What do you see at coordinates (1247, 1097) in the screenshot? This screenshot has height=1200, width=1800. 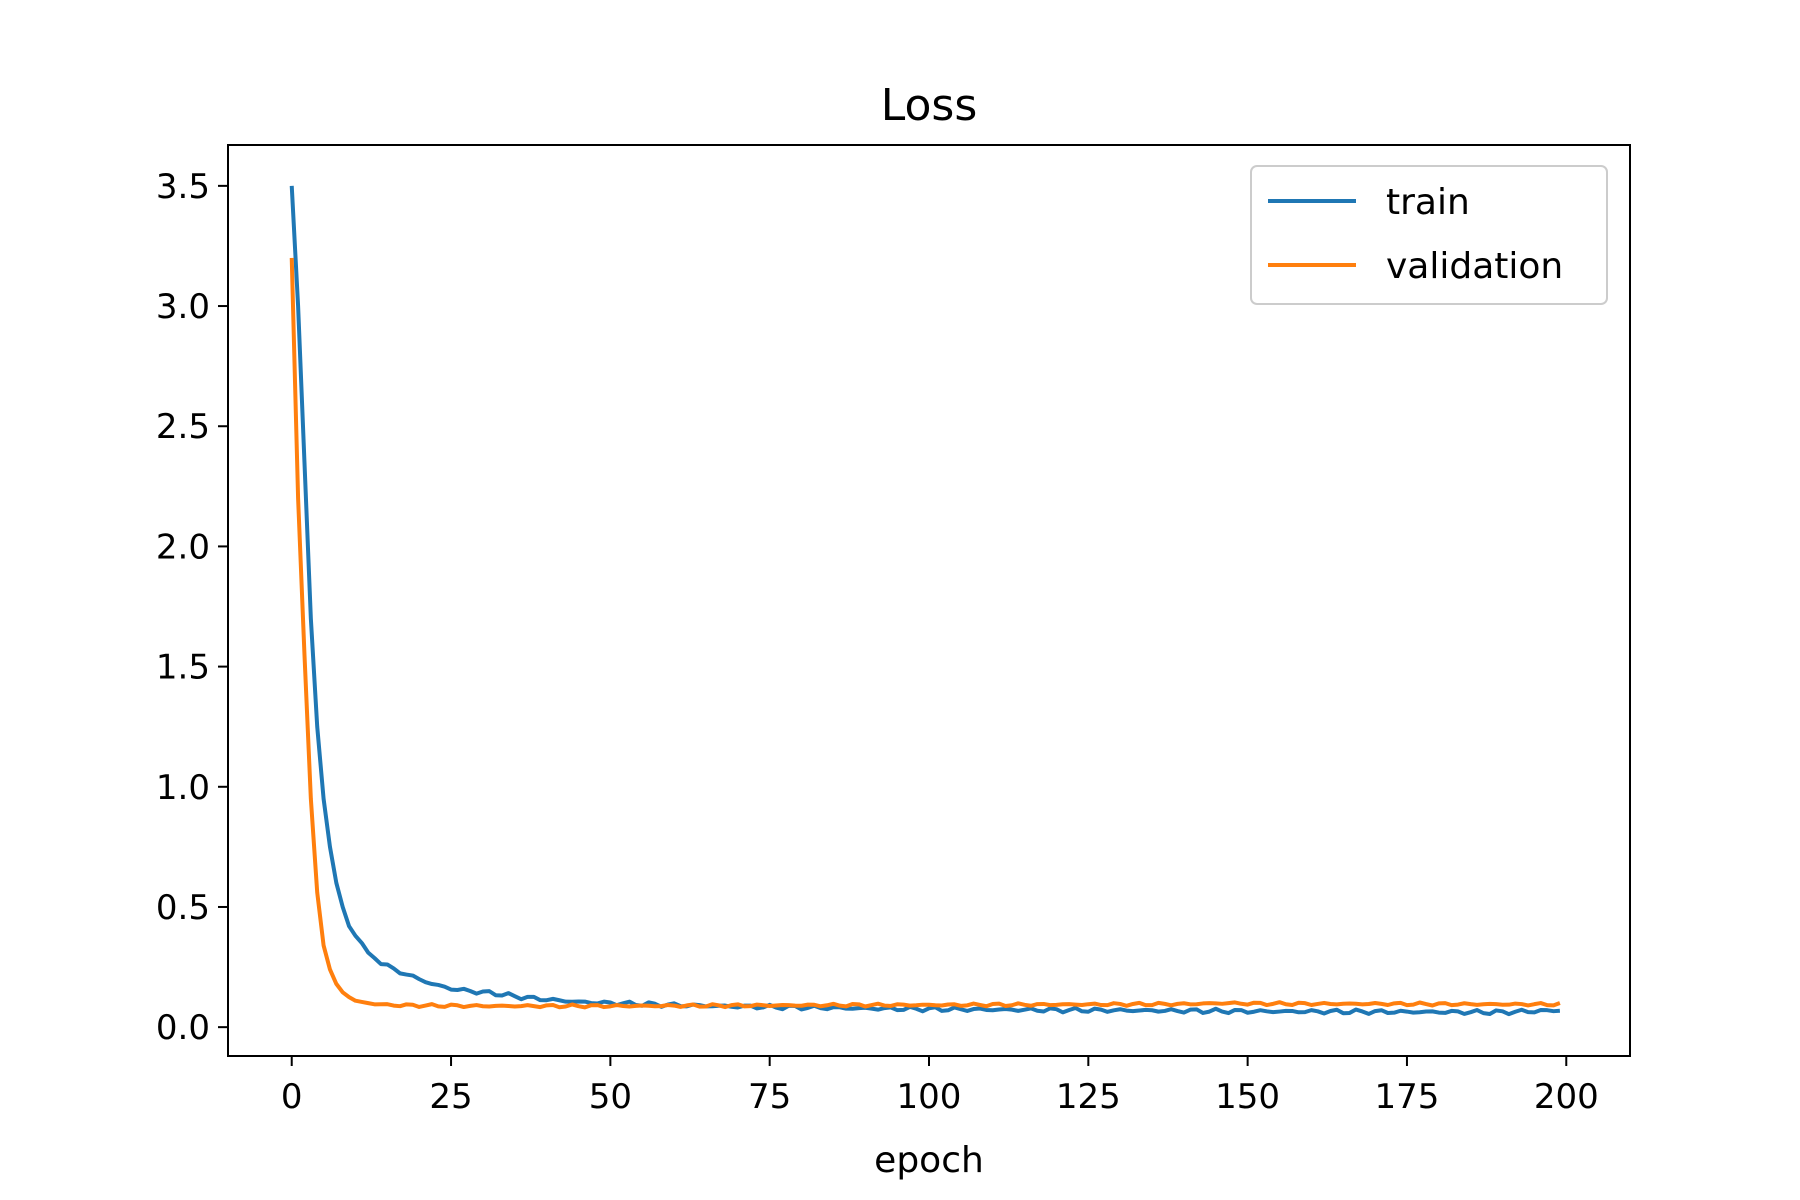 I see `x-tick-label: 150` at bounding box center [1247, 1097].